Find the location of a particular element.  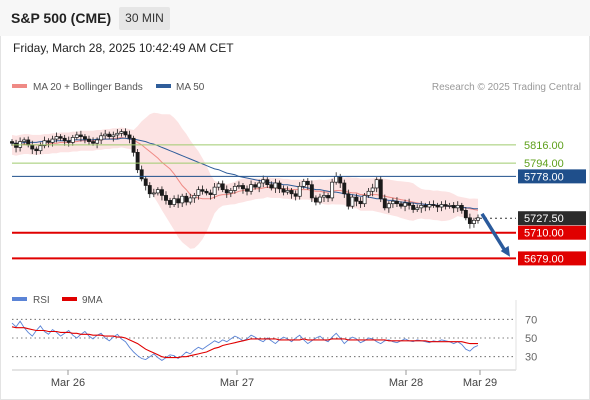

rsi-tick: 30 is located at coordinates (274, 358).